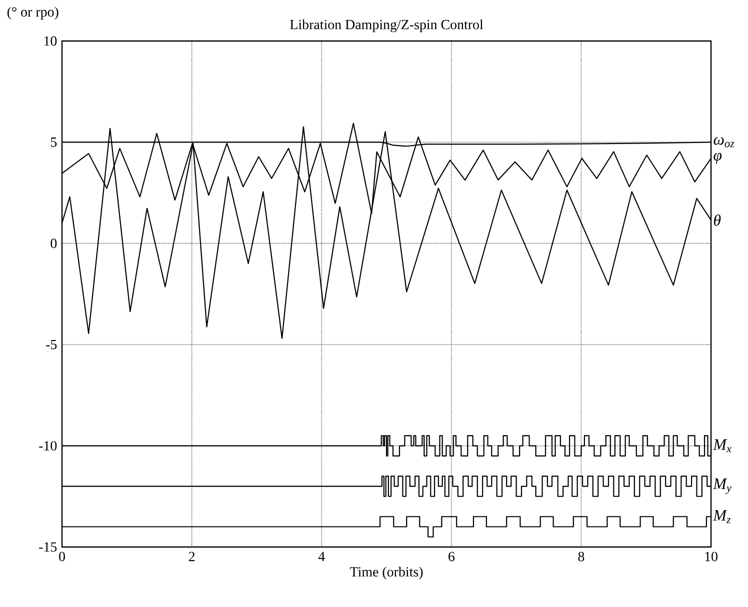 The width and height of the screenshot is (748, 607). I want to click on series-label: ω$_{oz}$, so click(724, 142).